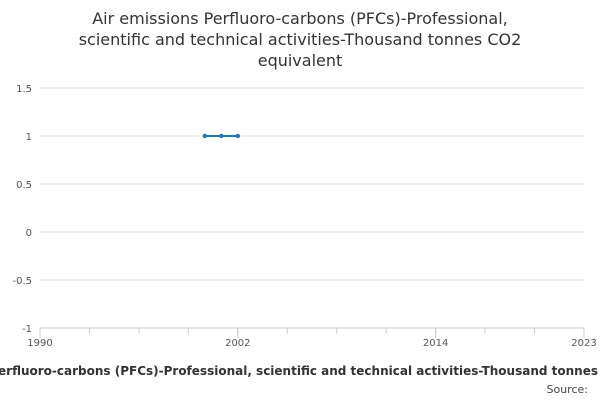 This screenshot has width=600, height=400. I want to click on chart-title-line-3: equivalent, so click(300, 60).